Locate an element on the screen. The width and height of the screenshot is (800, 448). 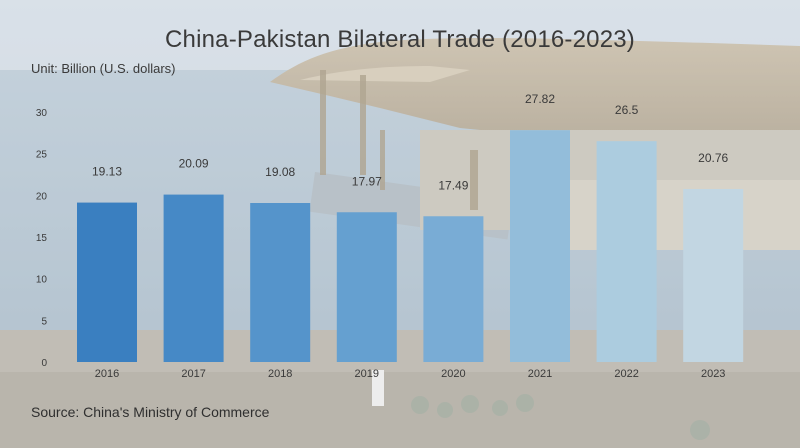
data-label-2018: 19.08 is located at coordinates (280, 172).